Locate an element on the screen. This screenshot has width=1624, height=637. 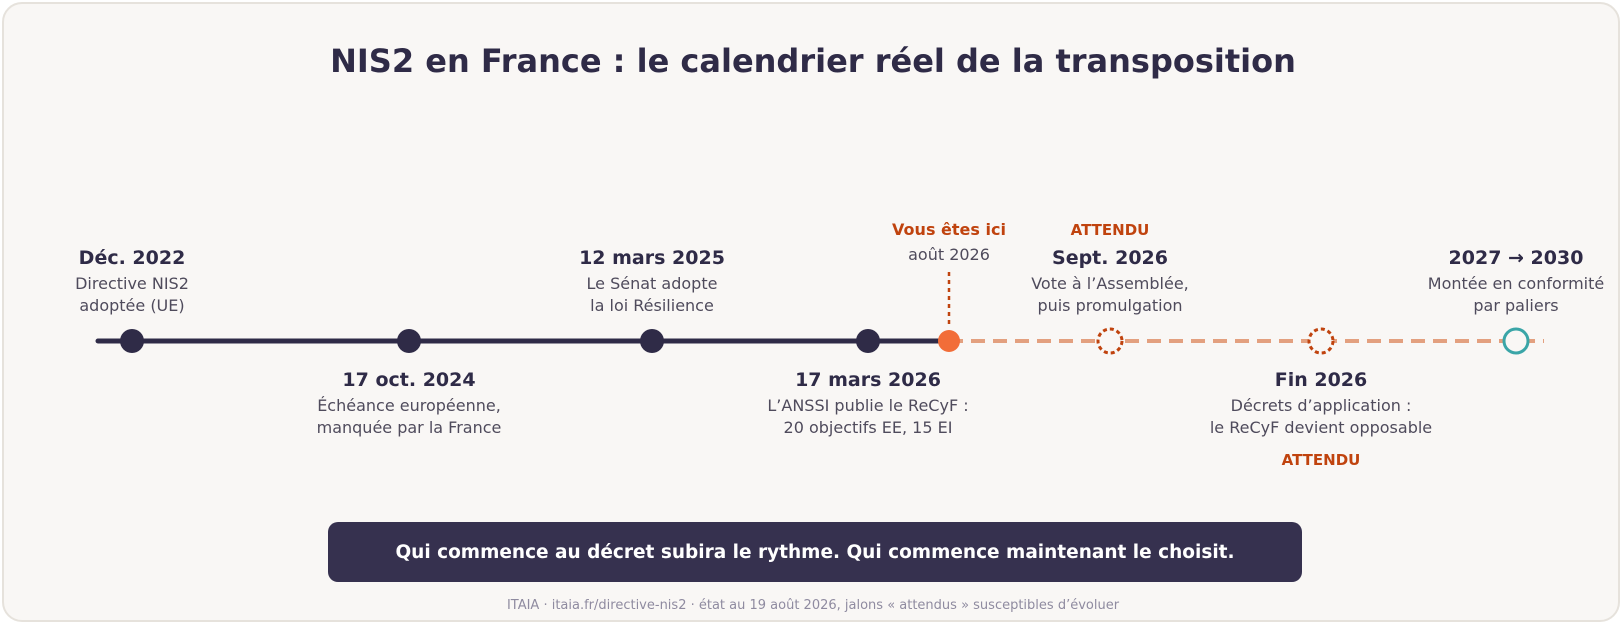
milestone-dot-final is located at coordinates (1516, 341).